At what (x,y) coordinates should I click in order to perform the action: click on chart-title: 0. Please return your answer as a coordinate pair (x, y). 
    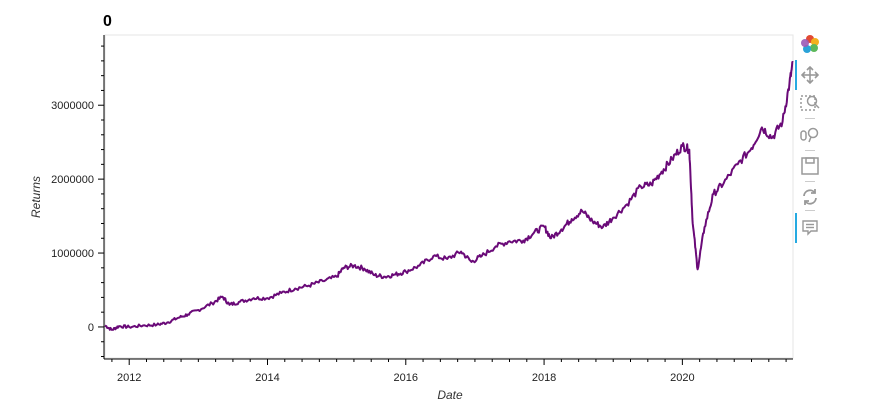
    Looking at the image, I should click on (107, 21).